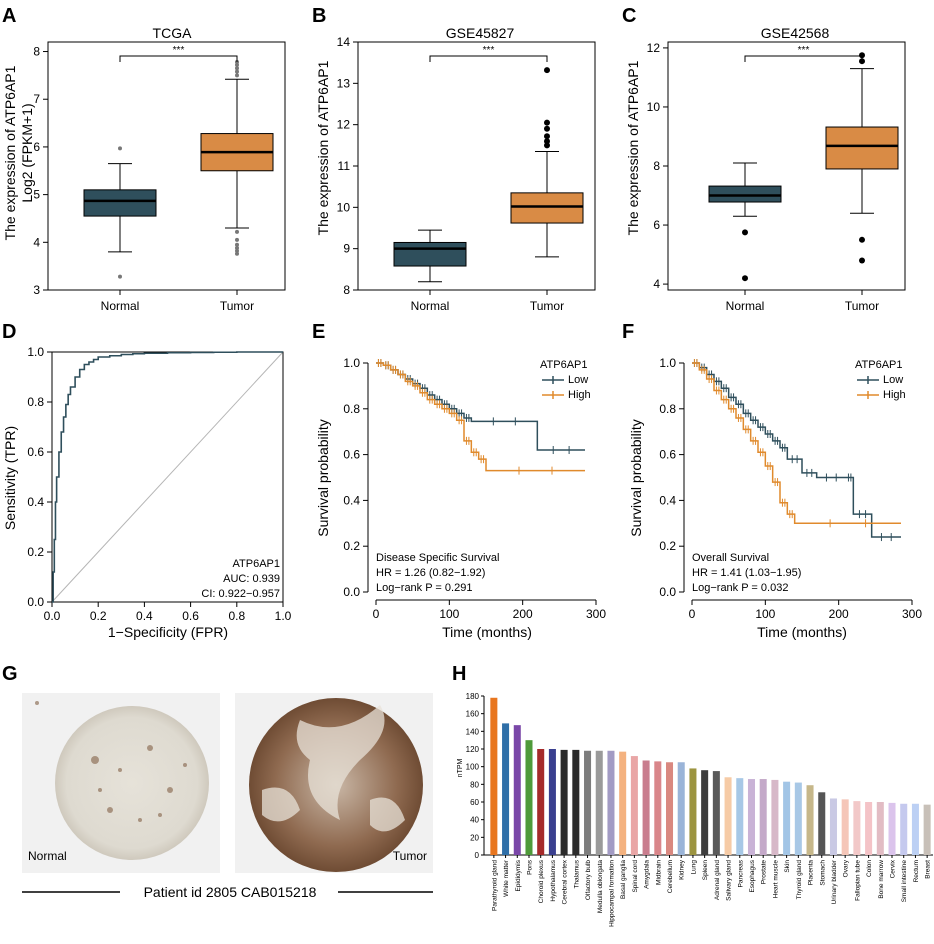 This screenshot has width=934, height=944. What do you see at coordinates (166, 166) in the screenshot?
I see `plot-frame` at bounding box center [166, 166].